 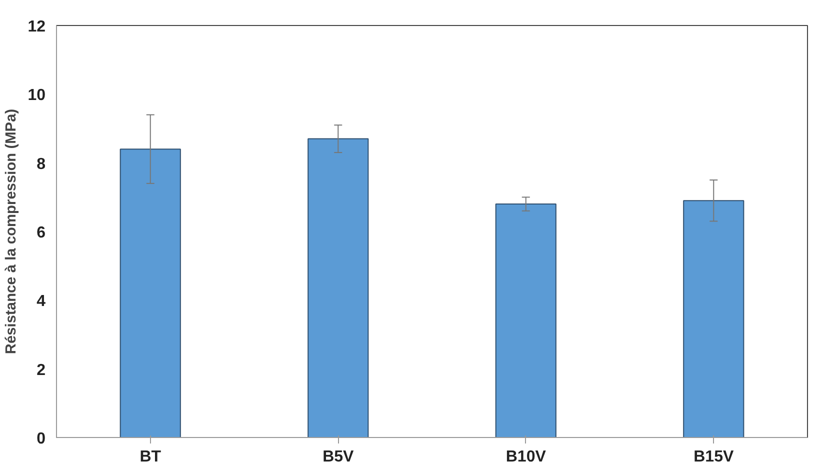 I want to click on y-tick-label: 10, so click(x=37, y=95).